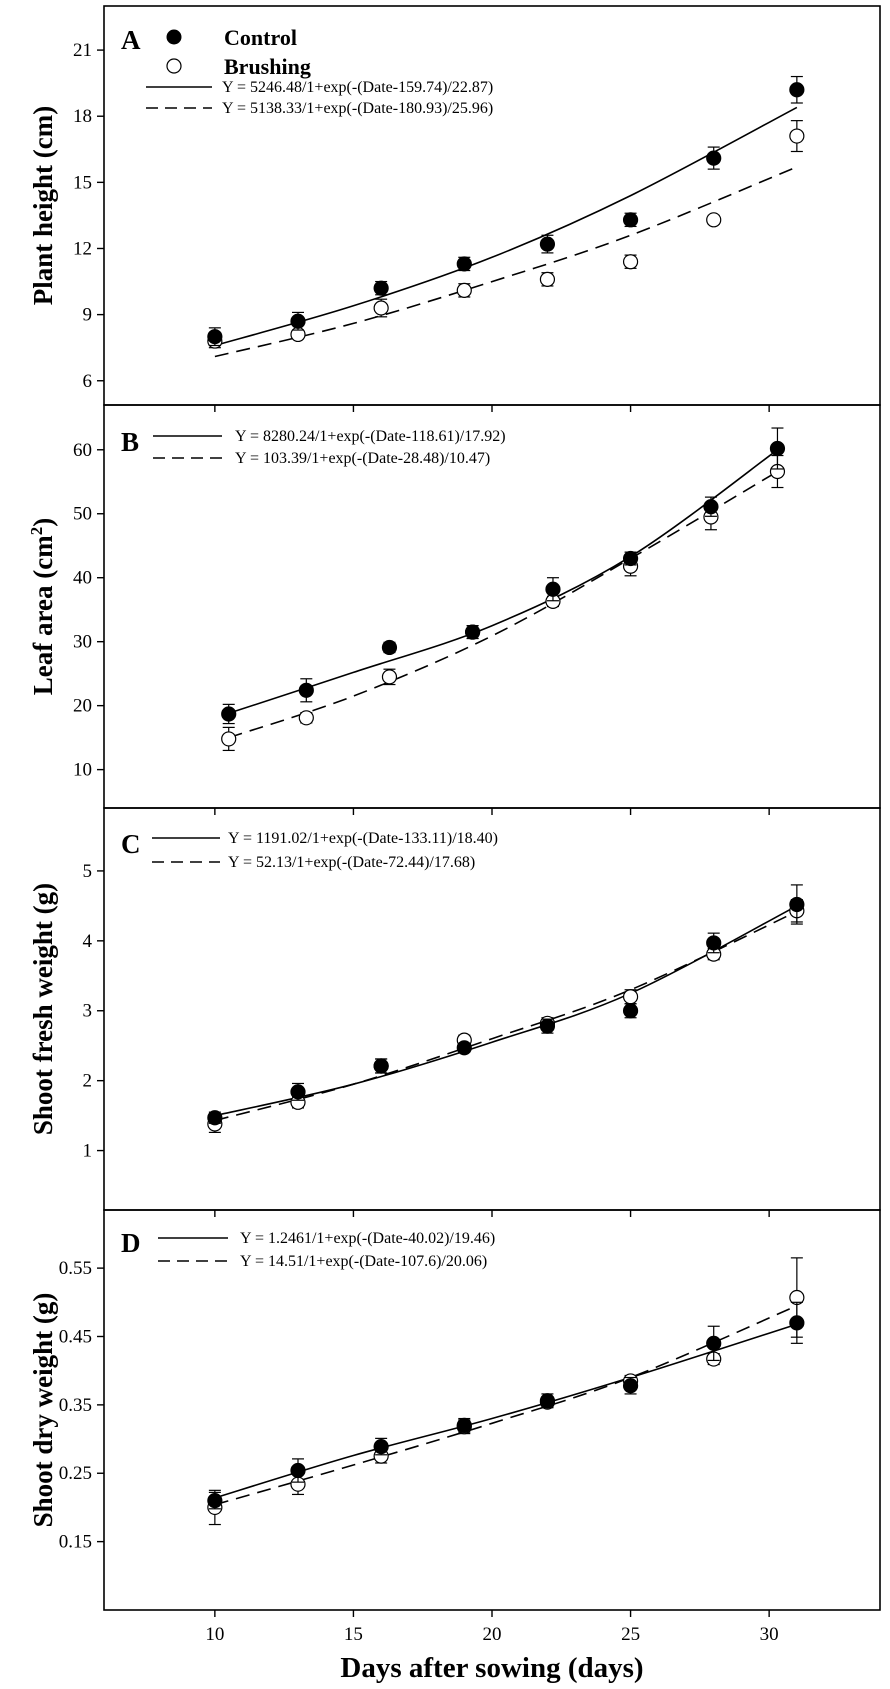 The width and height of the screenshot is (890, 1689). Describe the element at coordinates (131, 1243) in the screenshot. I see `panel-letter: D` at that location.